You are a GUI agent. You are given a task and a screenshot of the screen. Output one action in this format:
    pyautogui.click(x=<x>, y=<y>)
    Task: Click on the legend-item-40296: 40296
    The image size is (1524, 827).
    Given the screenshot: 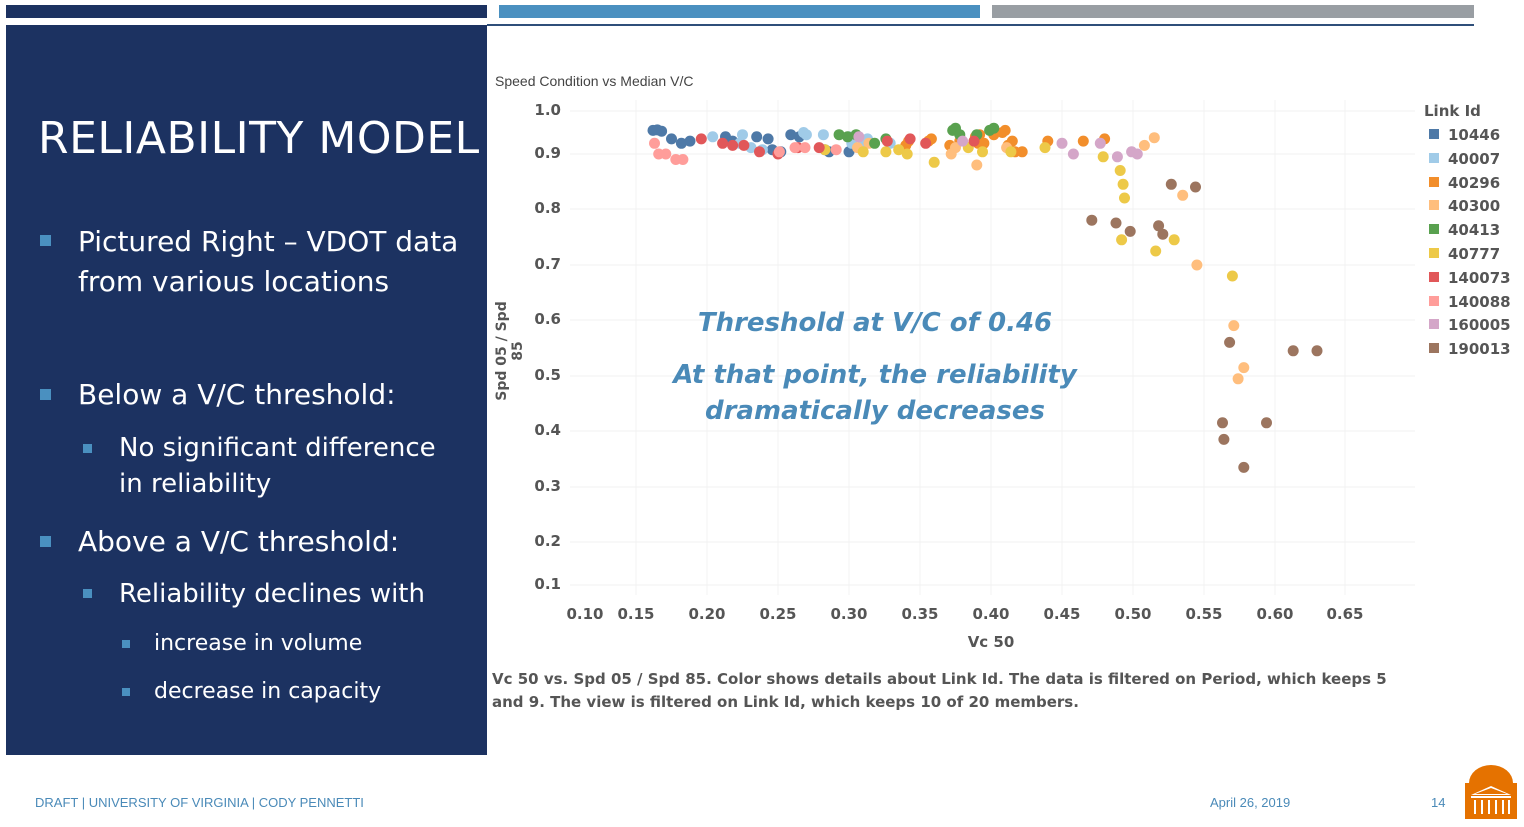 What is the action you would take?
    pyautogui.click(x=1464, y=183)
    